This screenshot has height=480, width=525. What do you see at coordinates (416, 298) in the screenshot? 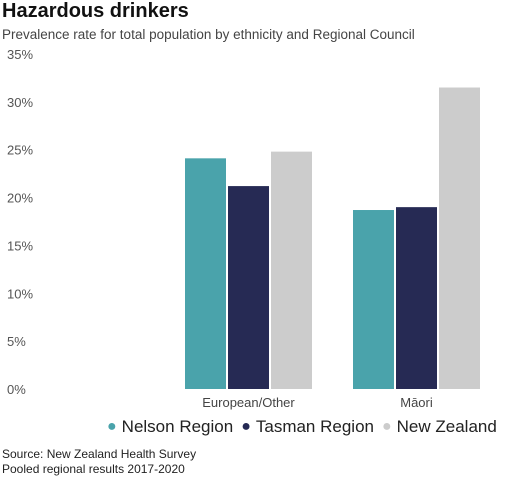
I see `bar-tasman-region-maori` at bounding box center [416, 298].